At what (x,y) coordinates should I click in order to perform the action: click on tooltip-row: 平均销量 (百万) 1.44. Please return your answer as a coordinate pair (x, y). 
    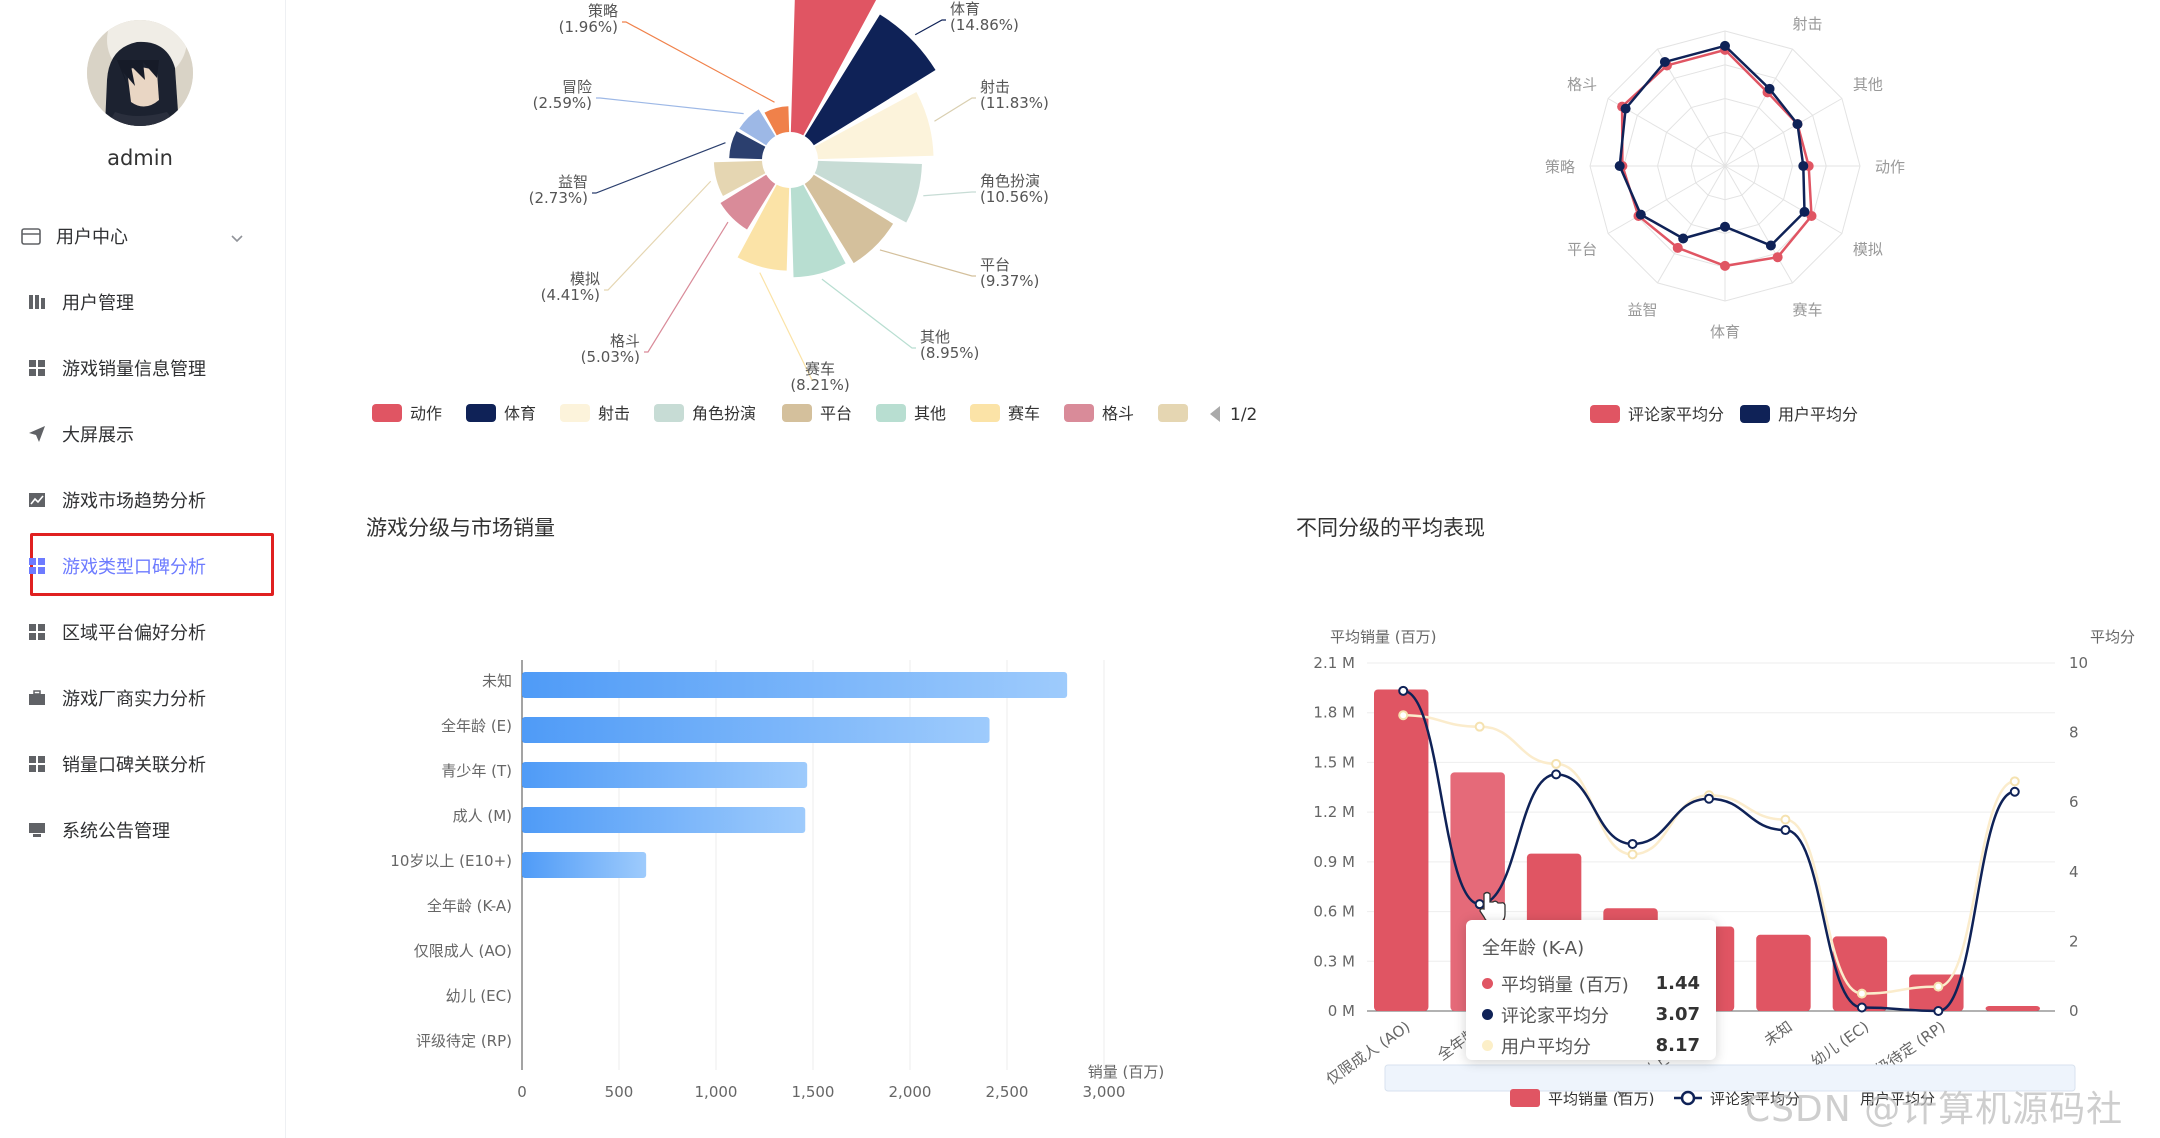
    Looking at the image, I should click on (1591, 983).